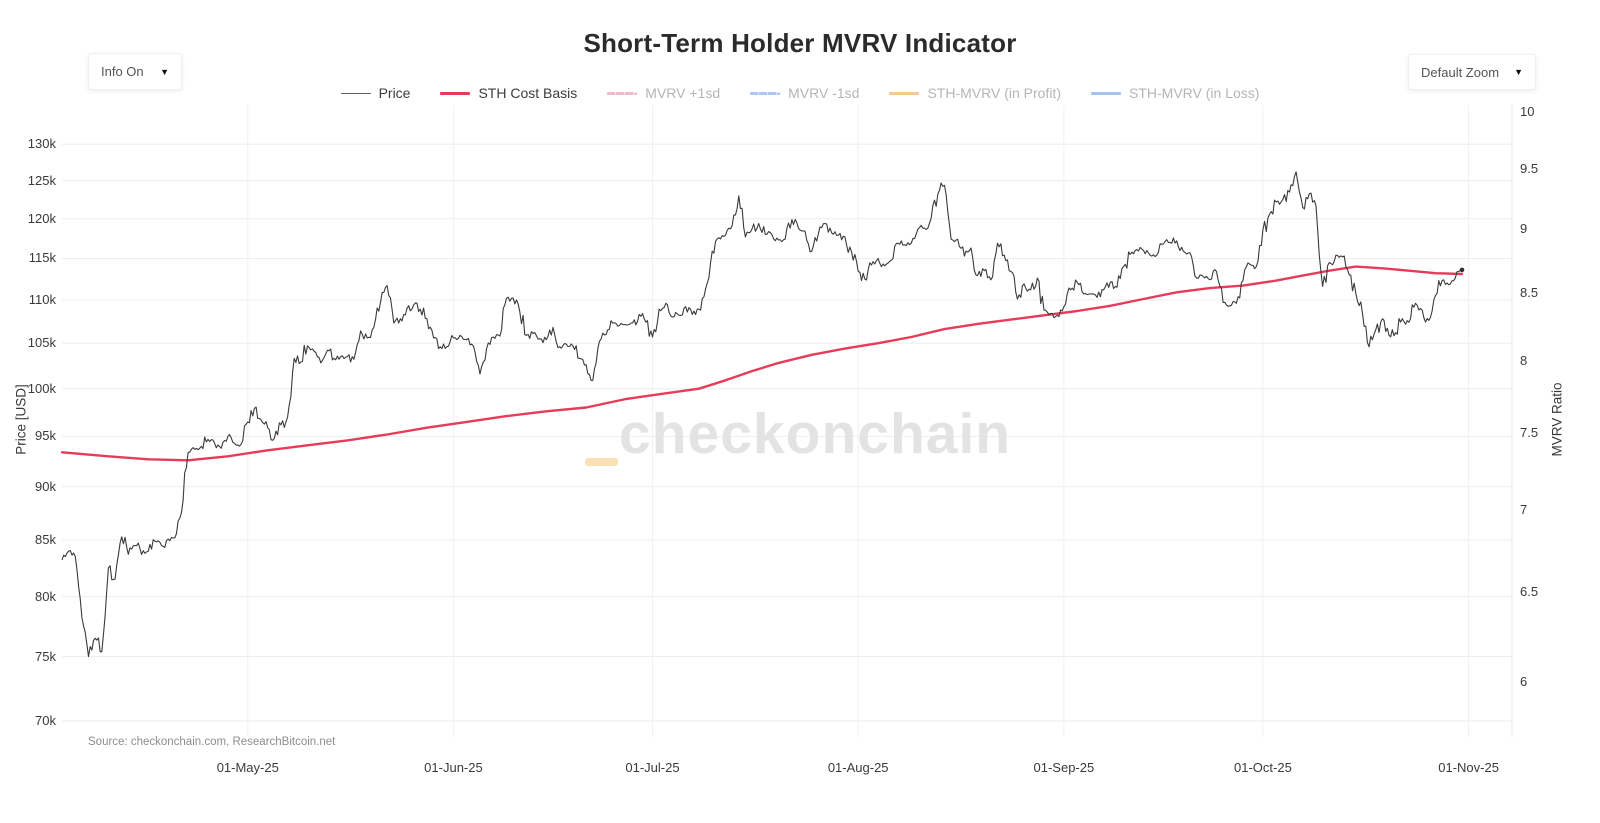  What do you see at coordinates (824, 93) in the screenshot?
I see `legend-label-mvrv-1sd: MVRV -1sd` at bounding box center [824, 93].